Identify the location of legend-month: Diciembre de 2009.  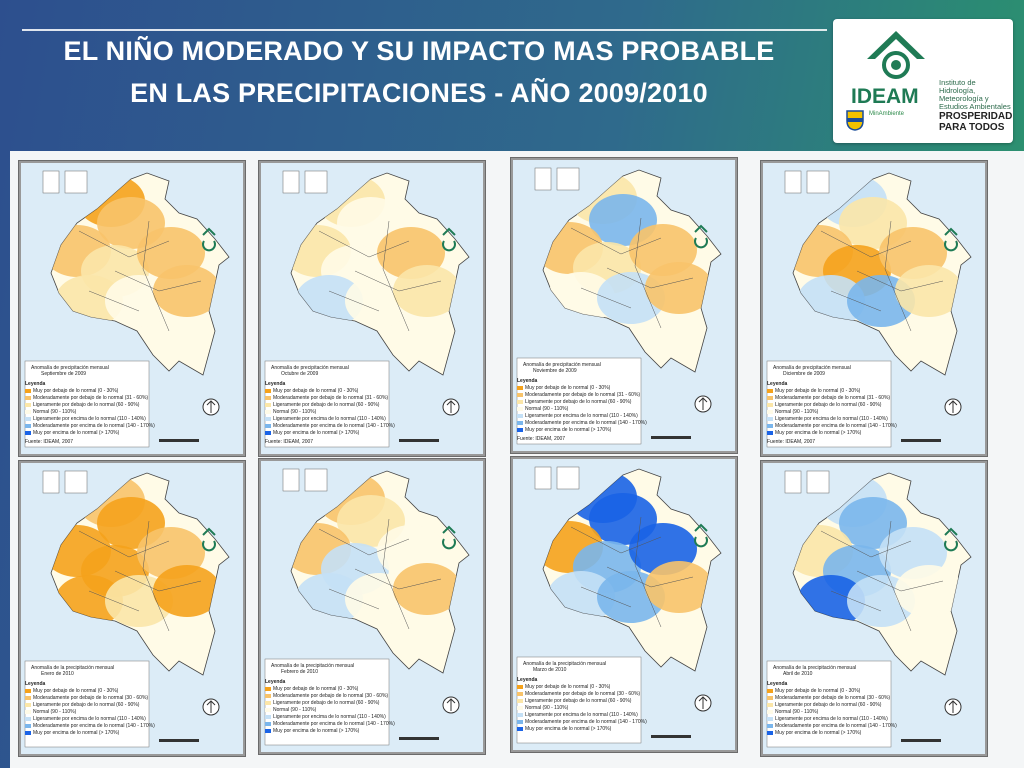
(804, 374).